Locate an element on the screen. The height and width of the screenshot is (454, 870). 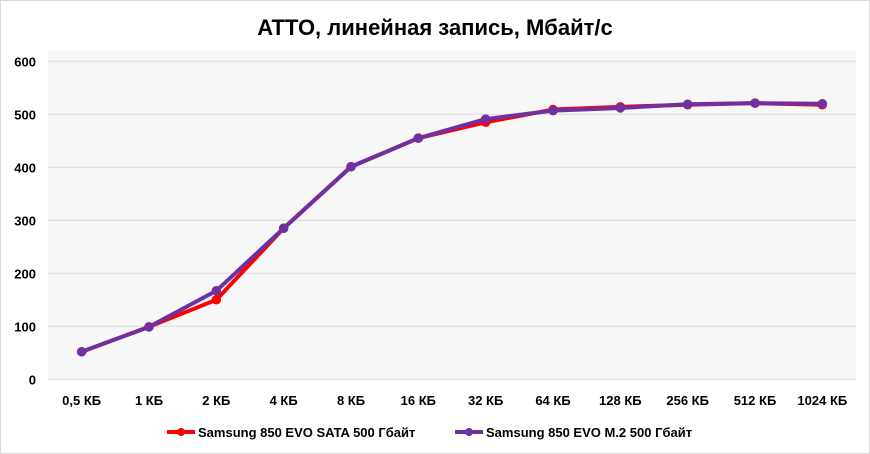
y-tick-label: 600 is located at coordinates (25, 61).